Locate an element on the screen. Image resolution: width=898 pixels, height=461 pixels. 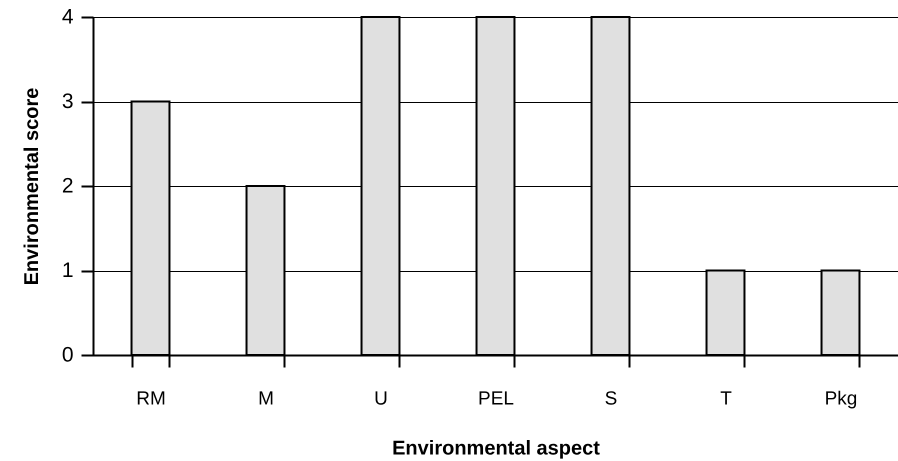
x-tick-label: RM is located at coordinates (151, 399).